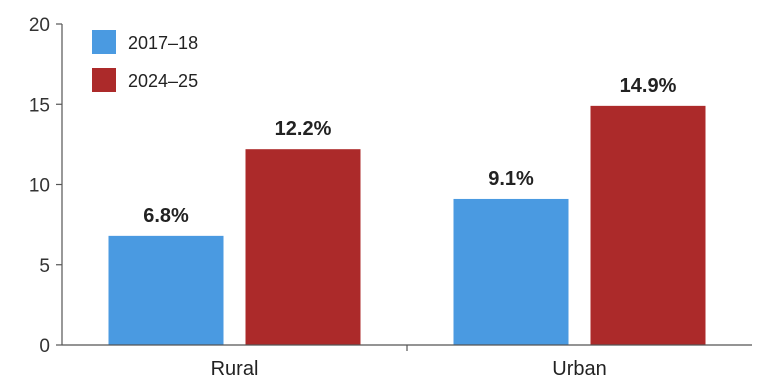 This screenshot has width=761, height=383. I want to click on data-label: 9.1%, so click(511, 179).